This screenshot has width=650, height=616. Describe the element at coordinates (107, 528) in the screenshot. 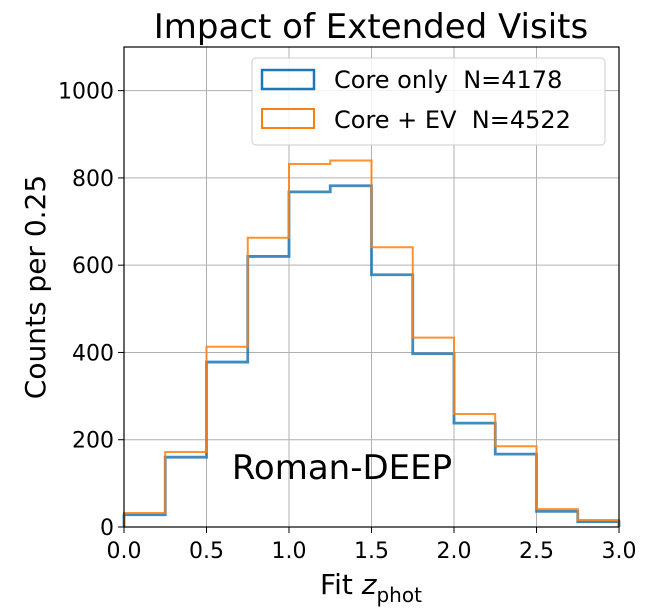

I see `y-tick-label: 0` at that location.